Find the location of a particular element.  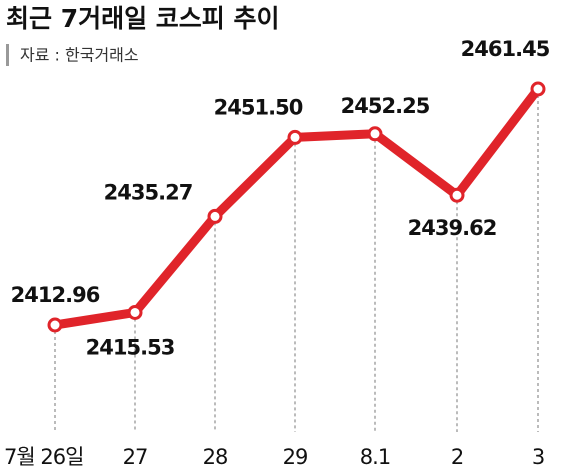

x-tick-label: 27 is located at coordinates (135, 457).